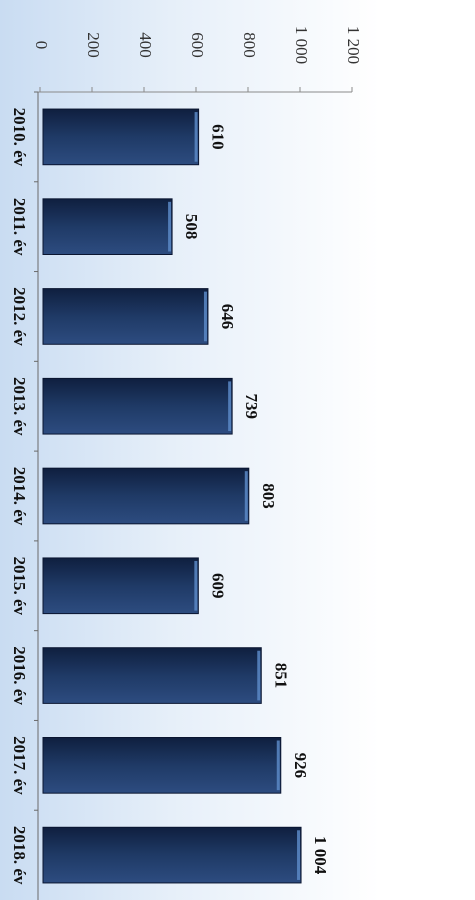 The image size is (475, 900). What do you see at coordinates (41, 45) in the screenshot?
I see `value-tick-label: 0` at bounding box center [41, 45].